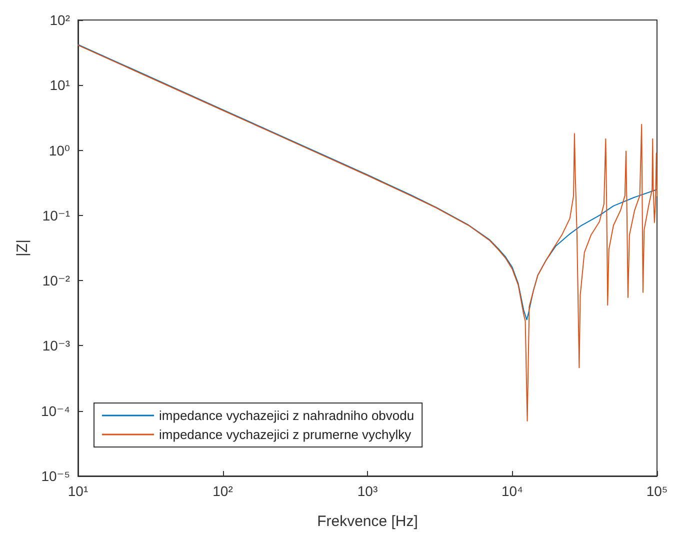  Describe the element at coordinates (60, 20) in the screenshot. I see `y-tick-label: 10²` at that location.